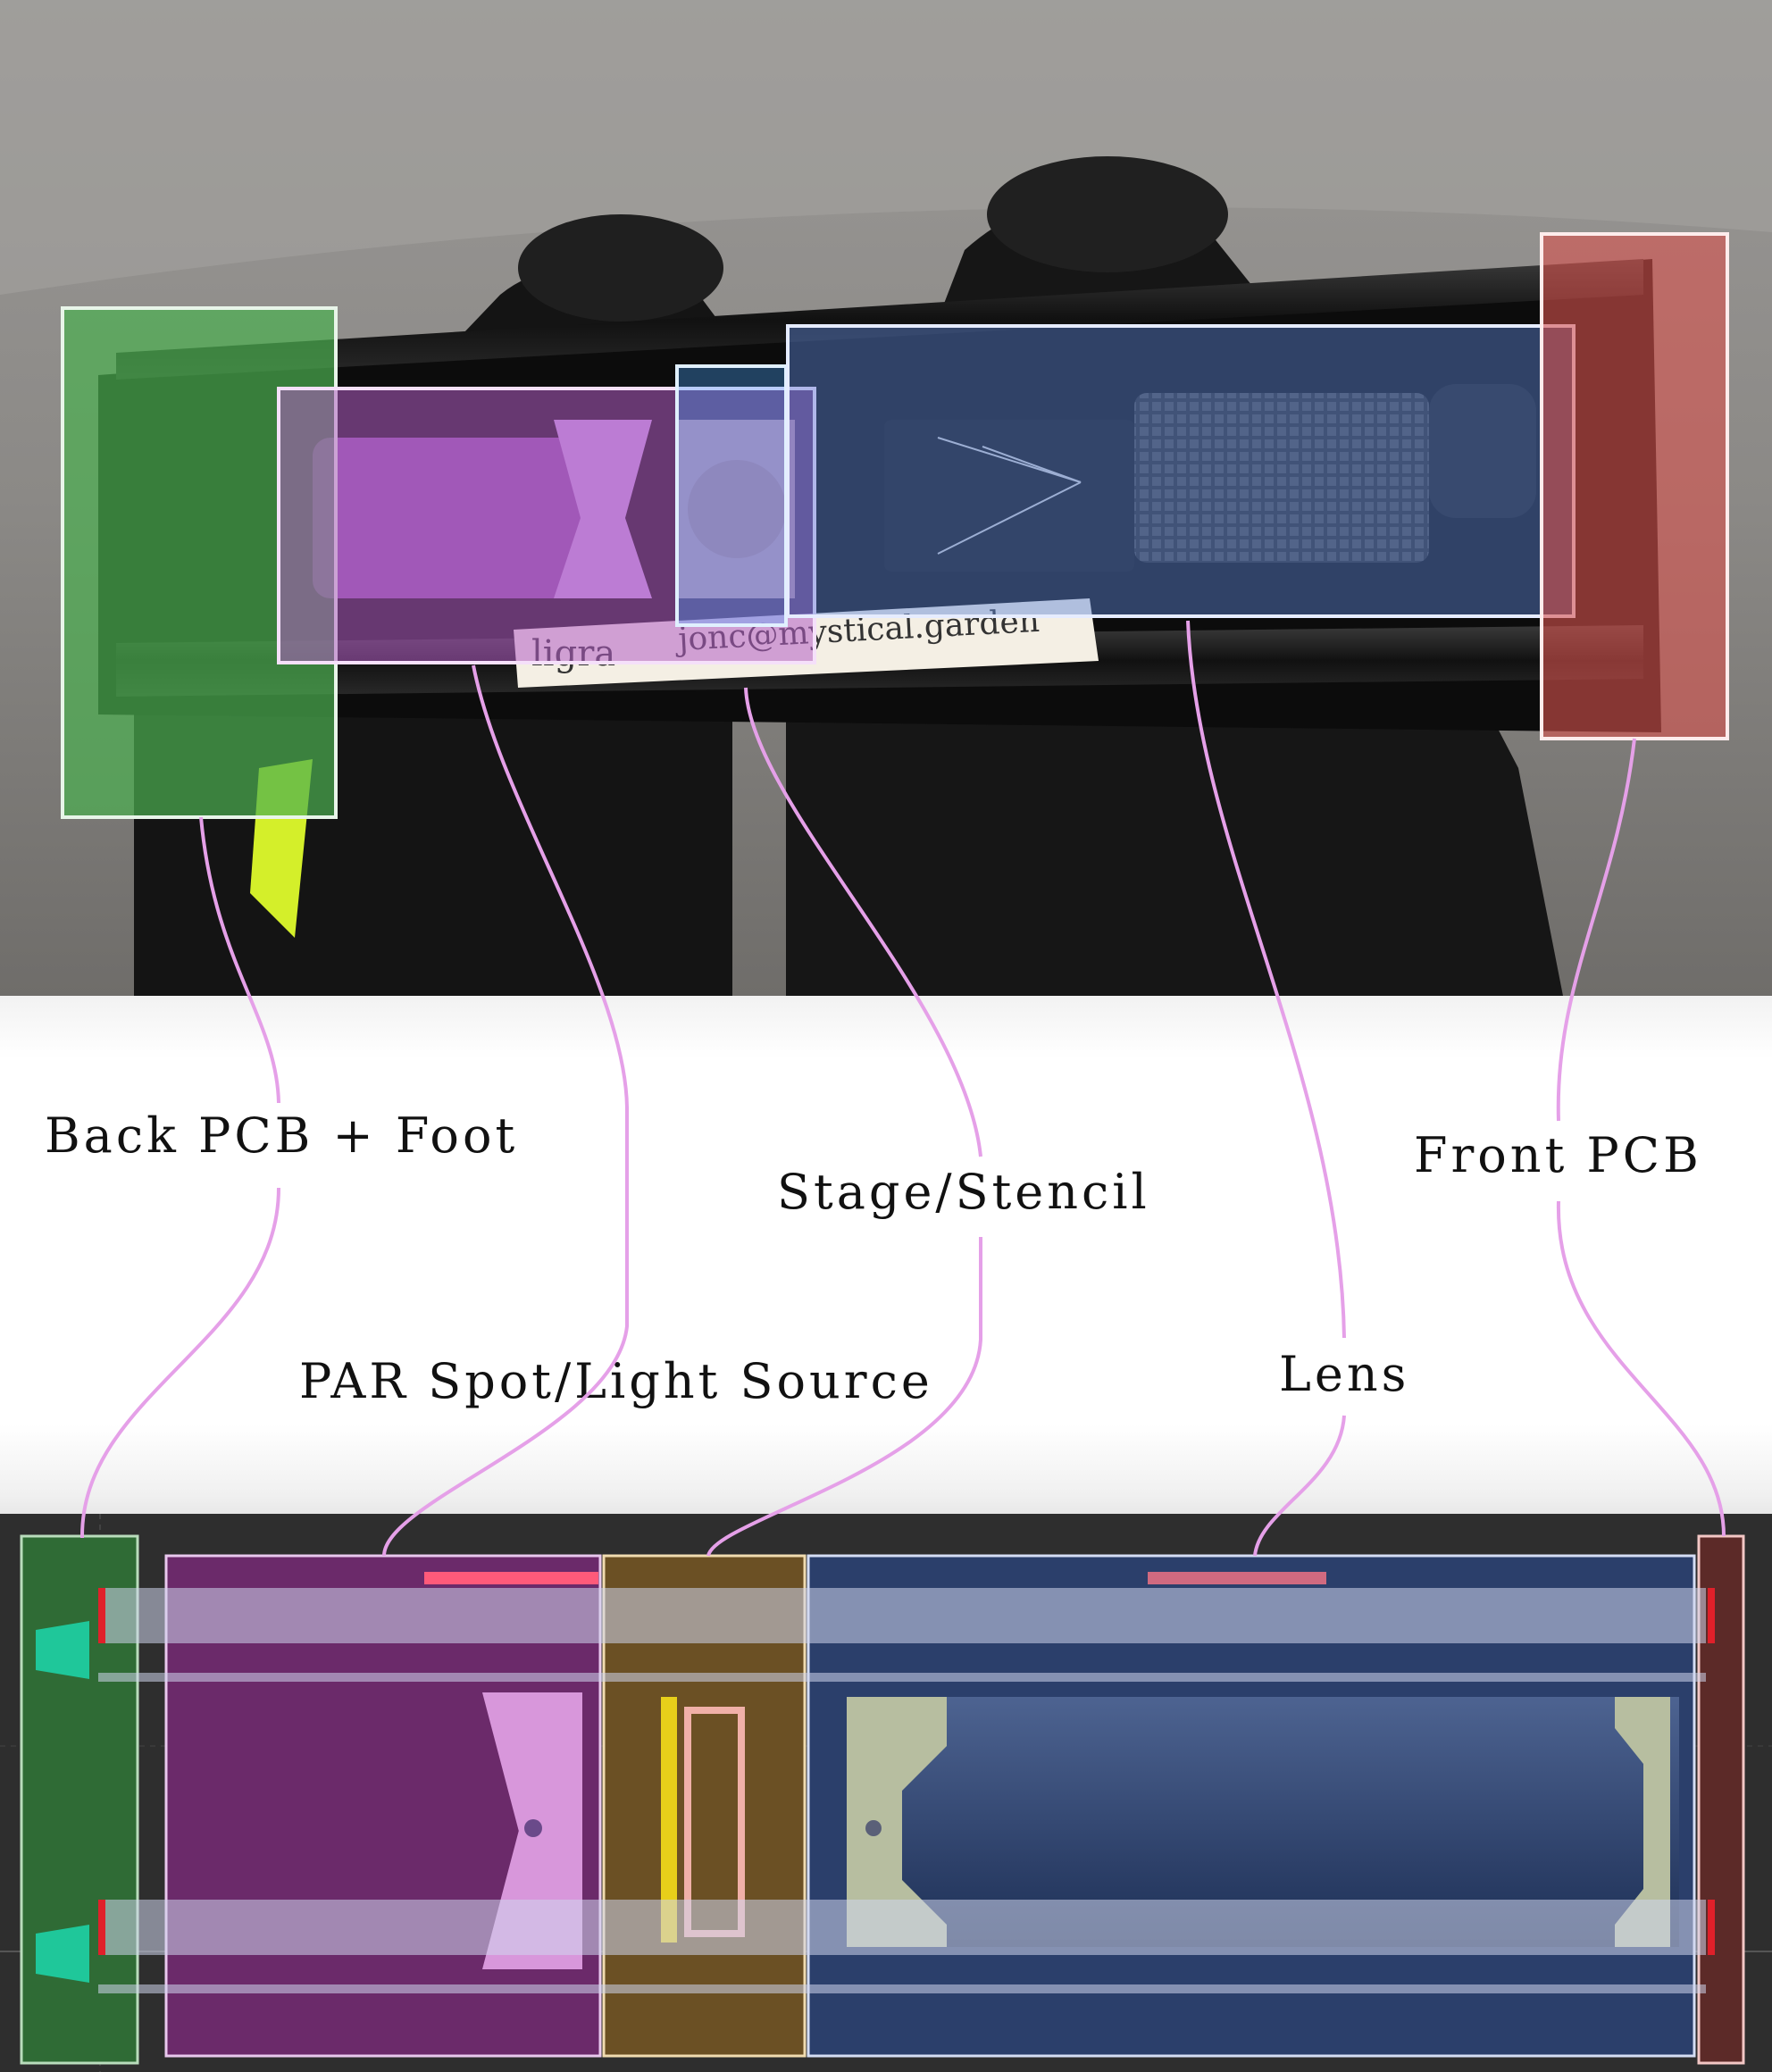  Describe the element at coordinates (731, 495) in the screenshot. I see `overlay-stage` at that location.